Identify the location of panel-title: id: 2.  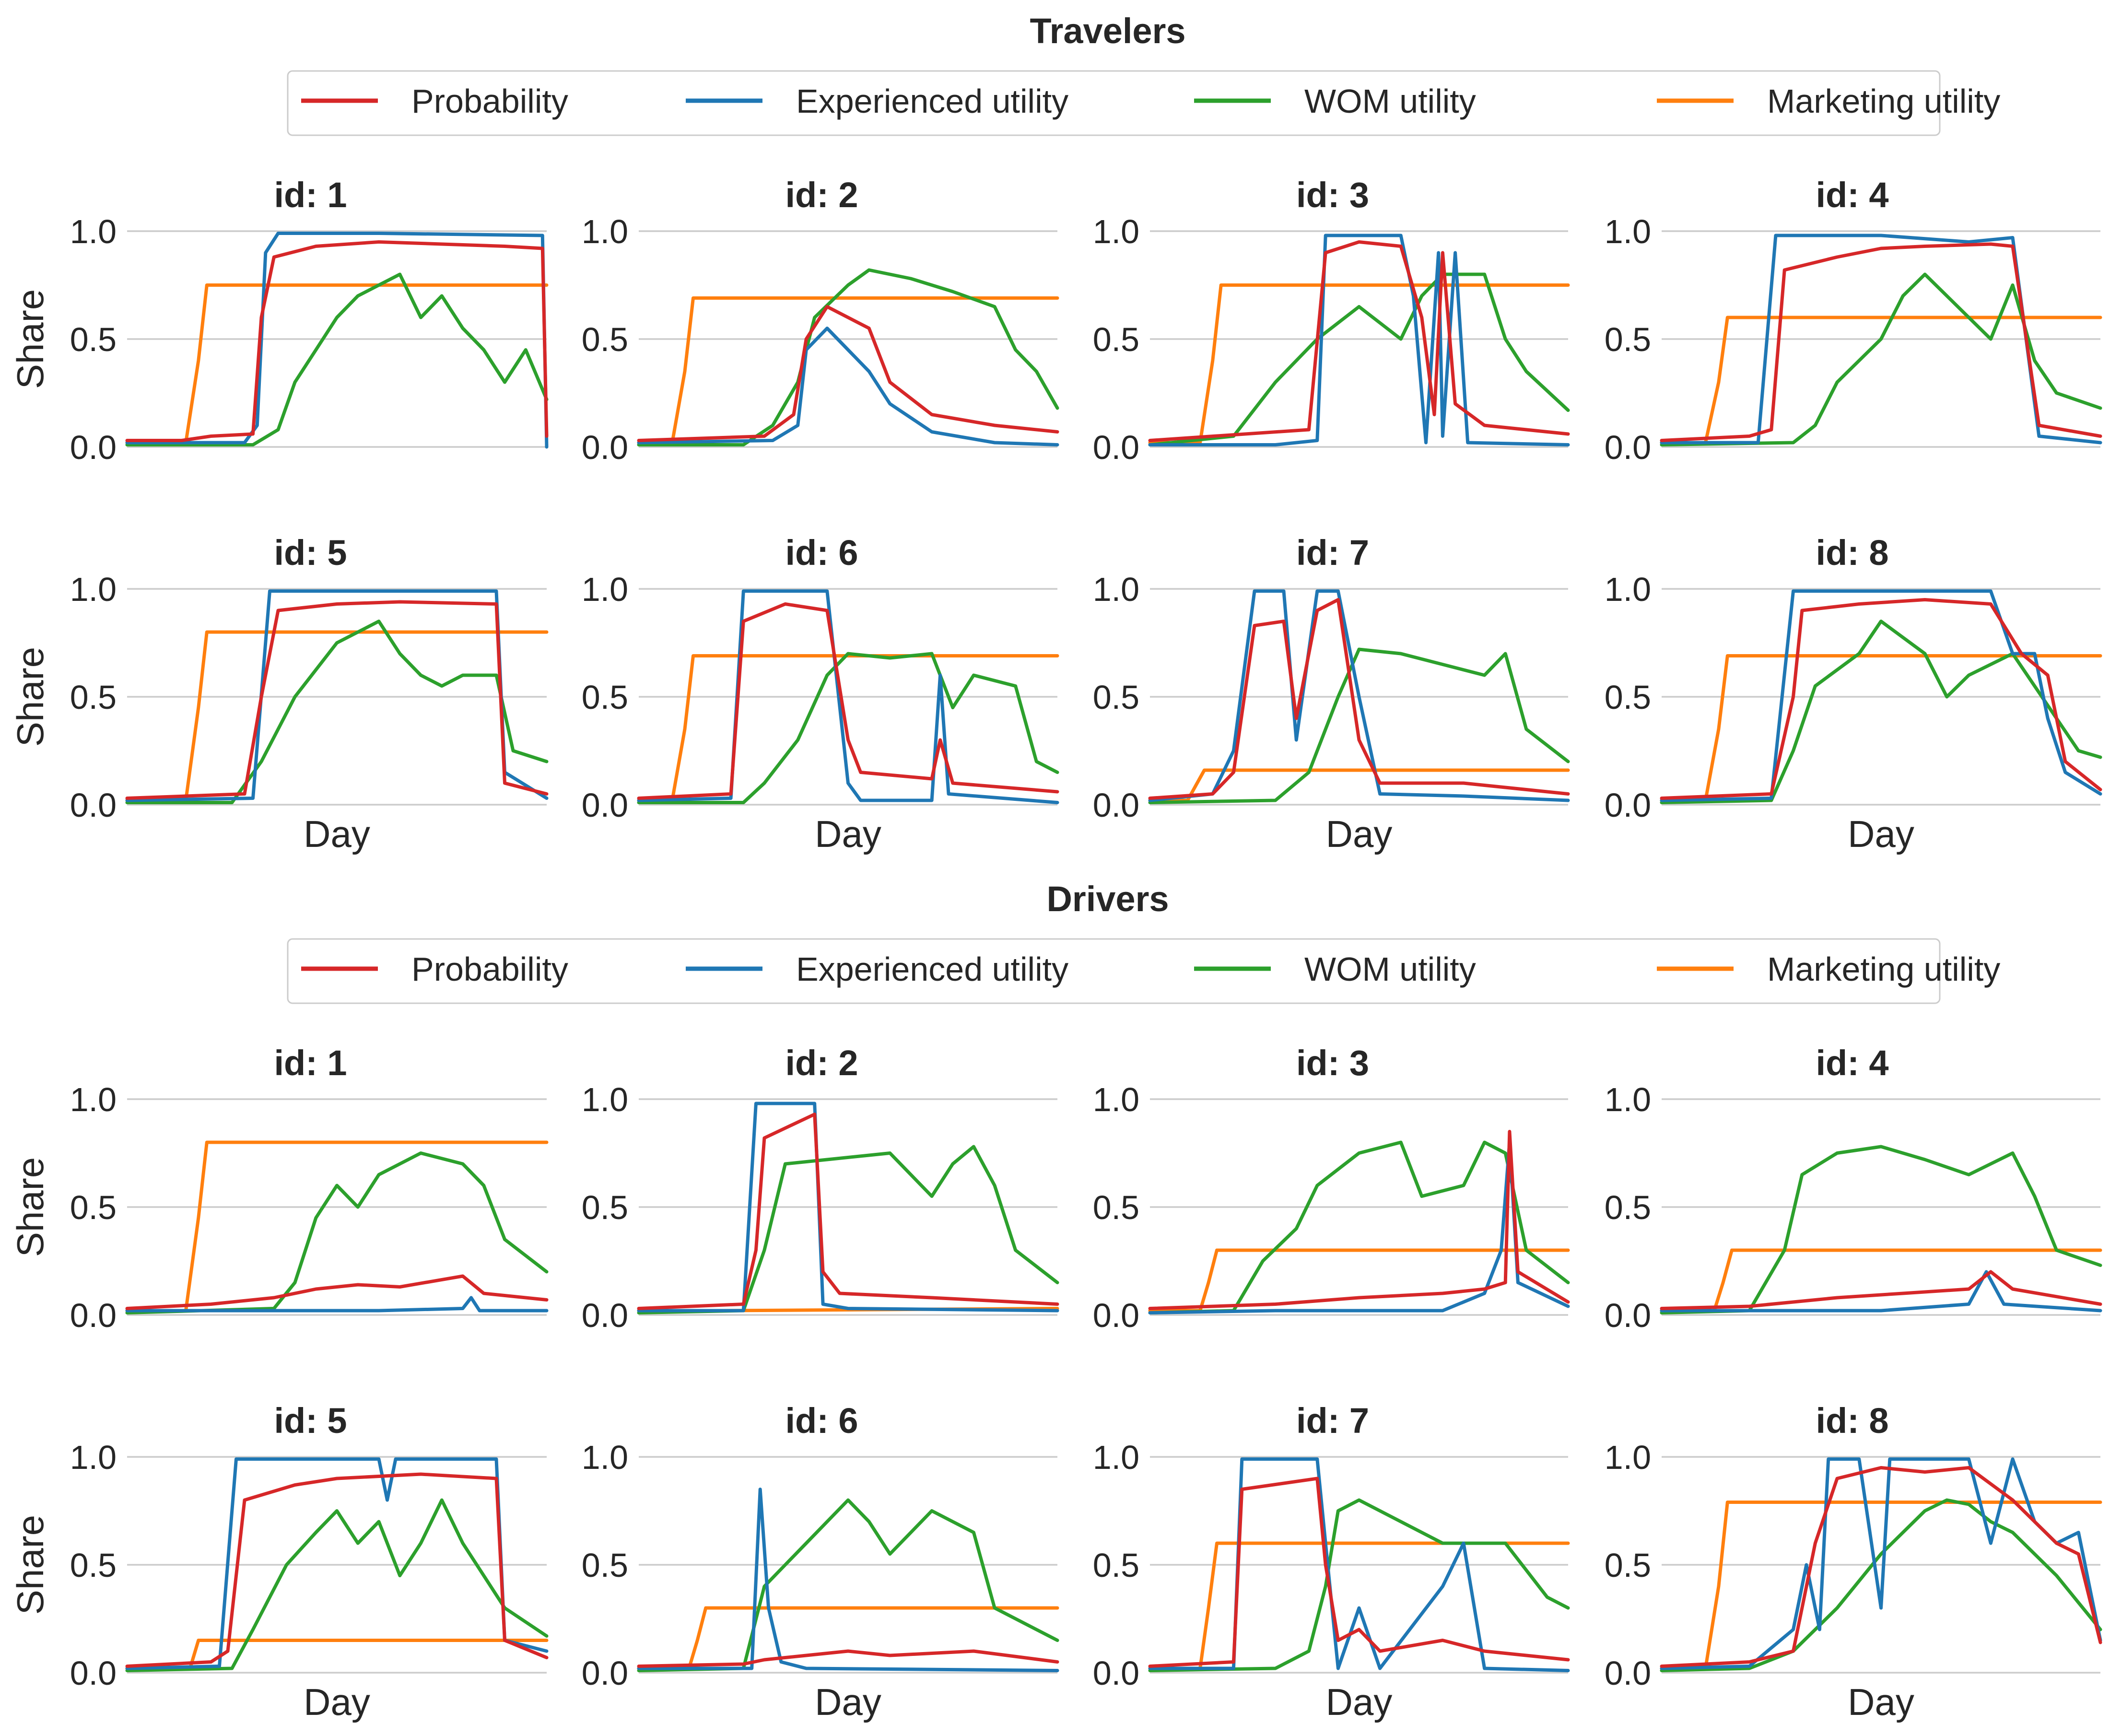
(821, 195).